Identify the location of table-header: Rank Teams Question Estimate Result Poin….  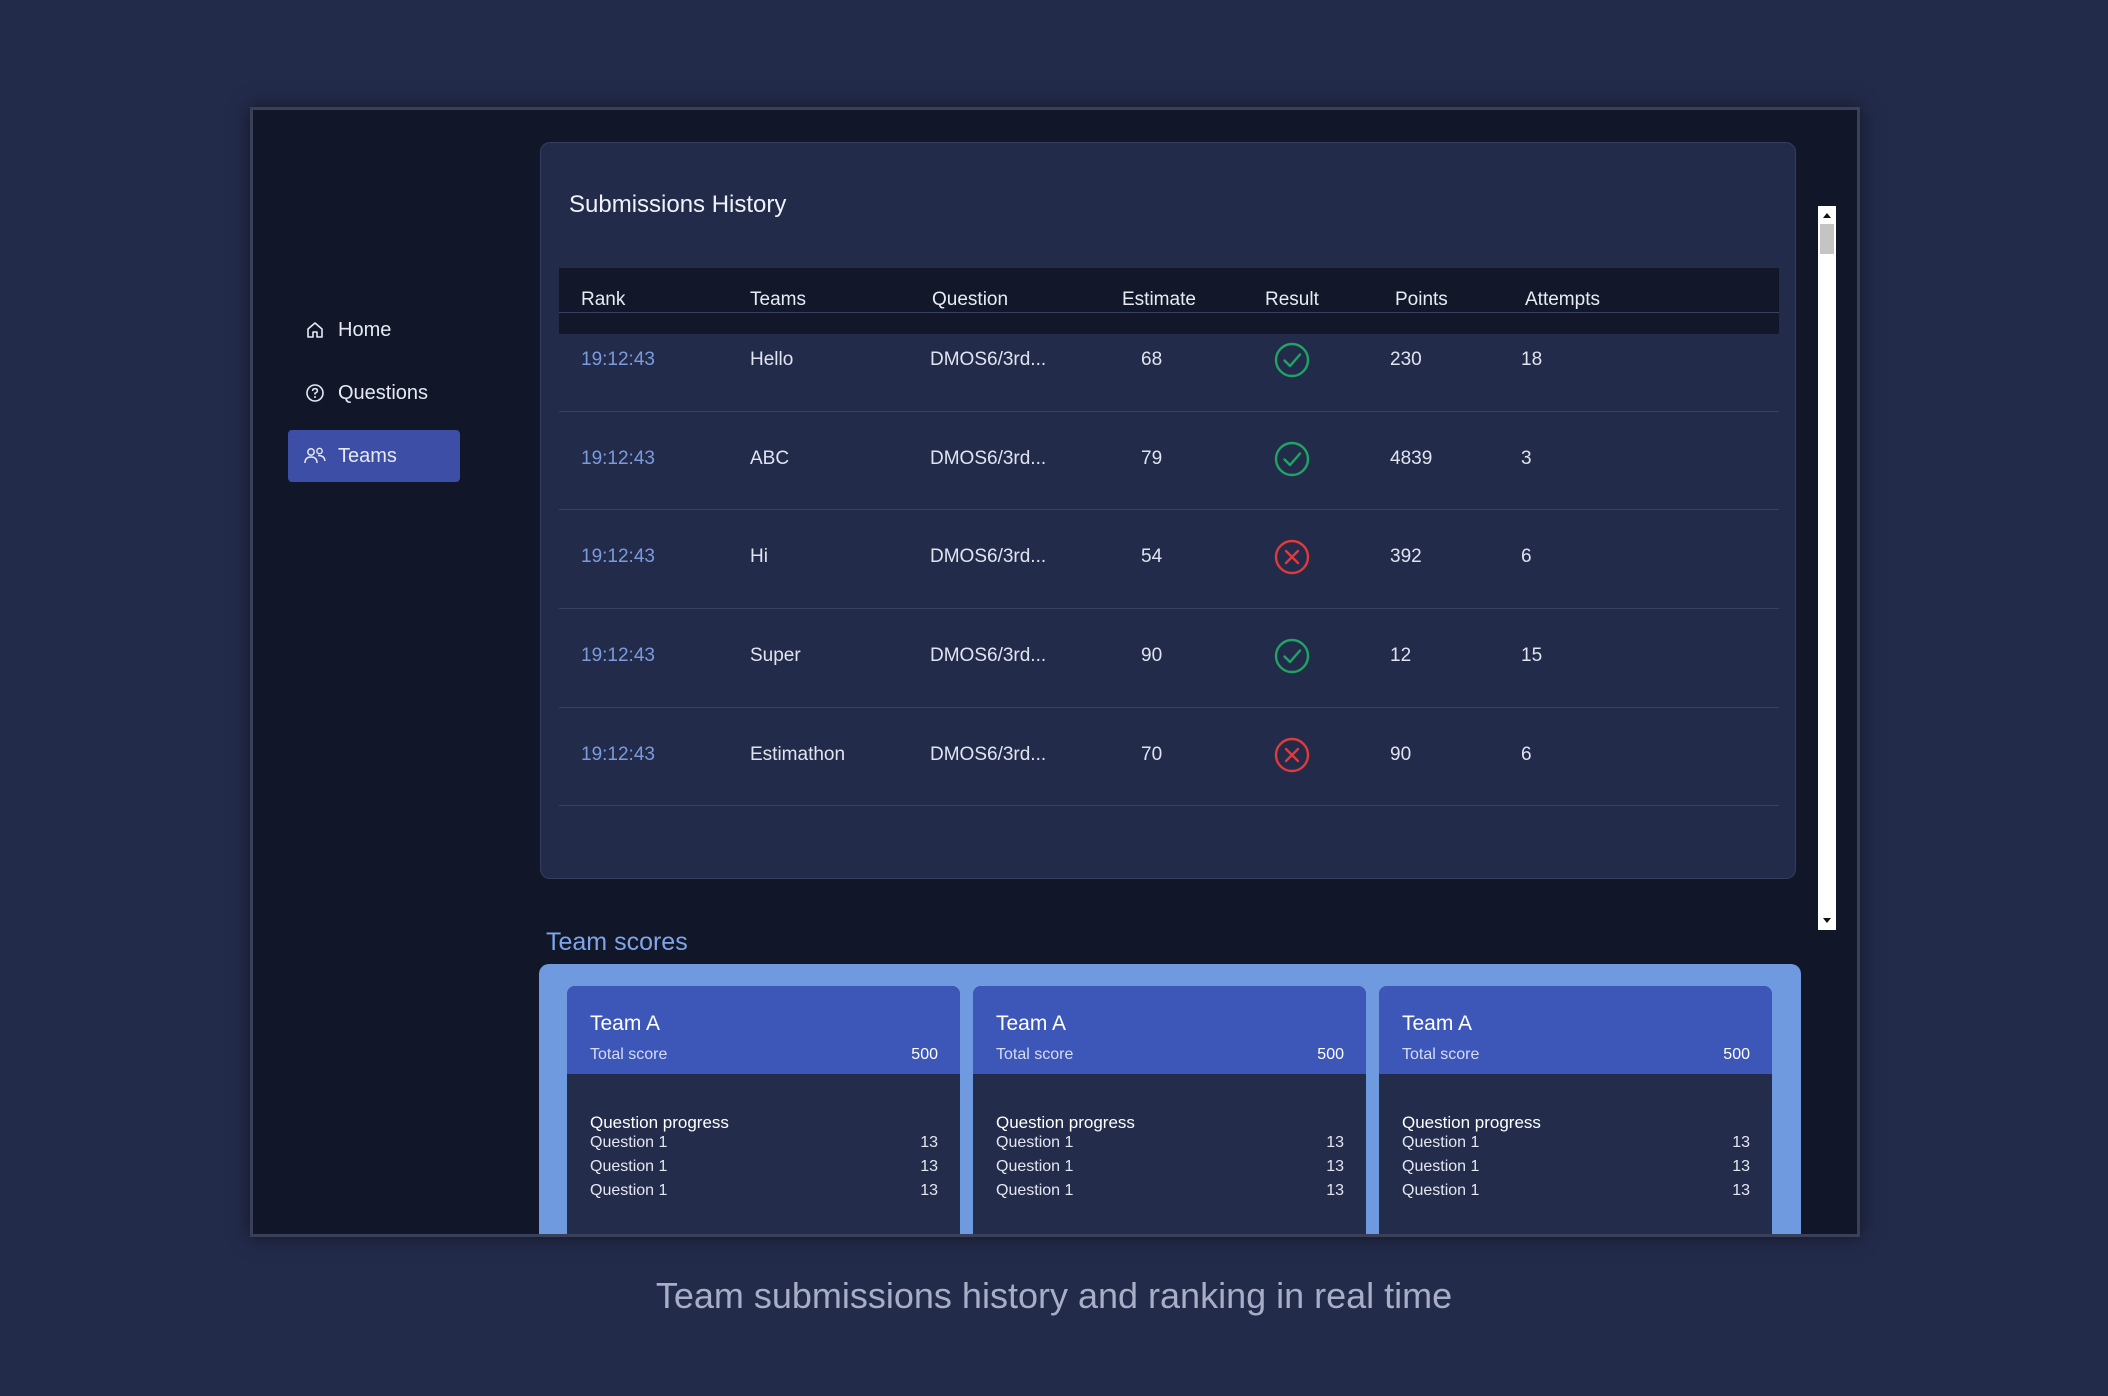
(1169, 301).